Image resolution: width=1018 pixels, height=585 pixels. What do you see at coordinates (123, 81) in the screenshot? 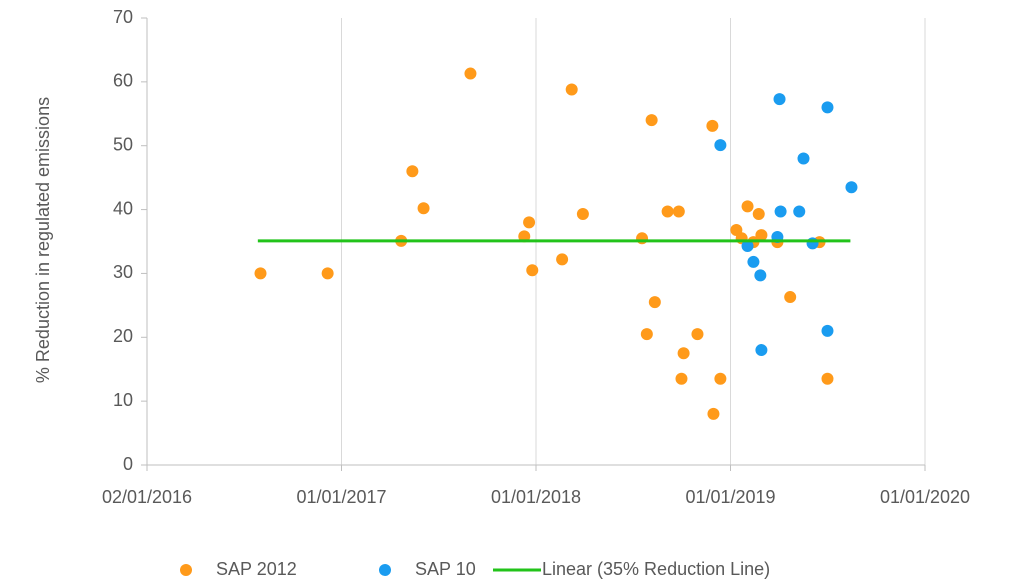
I see `y-tick-label: 60` at bounding box center [123, 81].